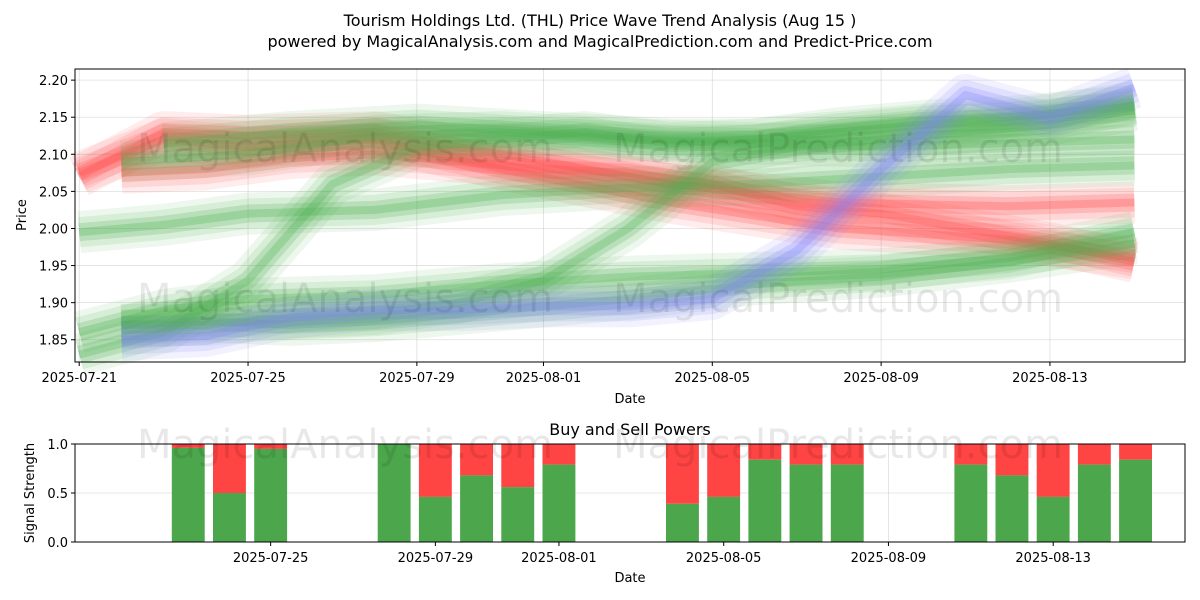 The width and height of the screenshot is (1200, 600). Describe the element at coordinates (30, 493) in the screenshot. I see `bottom-y-axis-label: Signal Strength` at that location.